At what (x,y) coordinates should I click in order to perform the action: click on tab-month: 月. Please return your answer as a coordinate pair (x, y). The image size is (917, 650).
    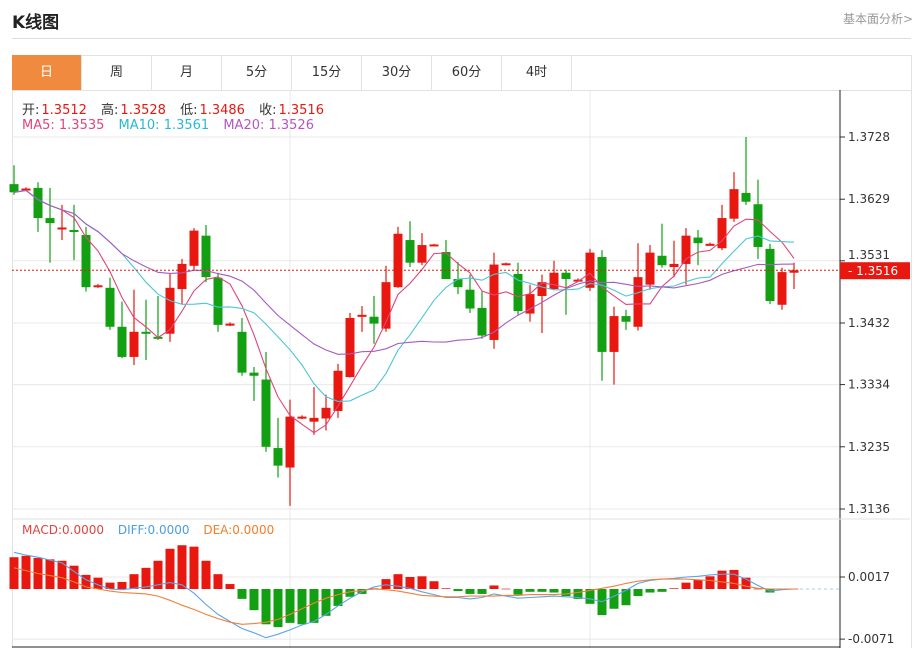
    Looking at the image, I should click on (187, 72).